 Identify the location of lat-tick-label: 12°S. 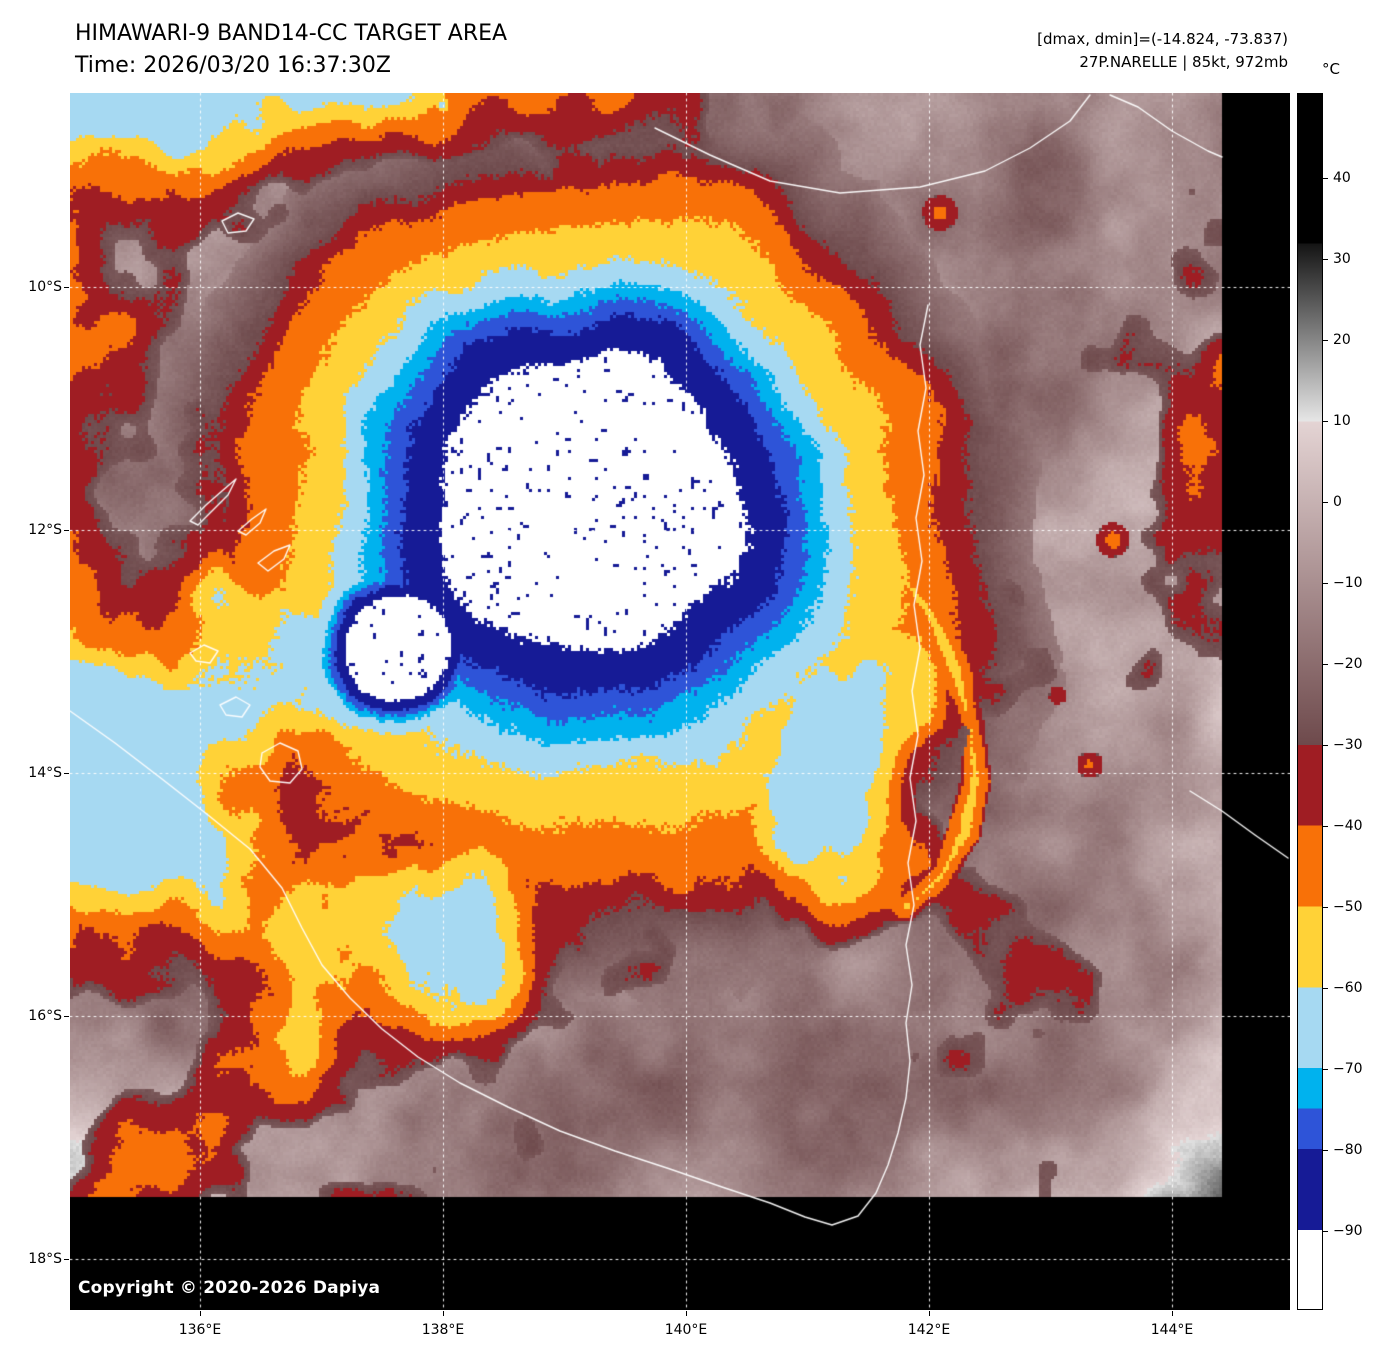
(45, 530).